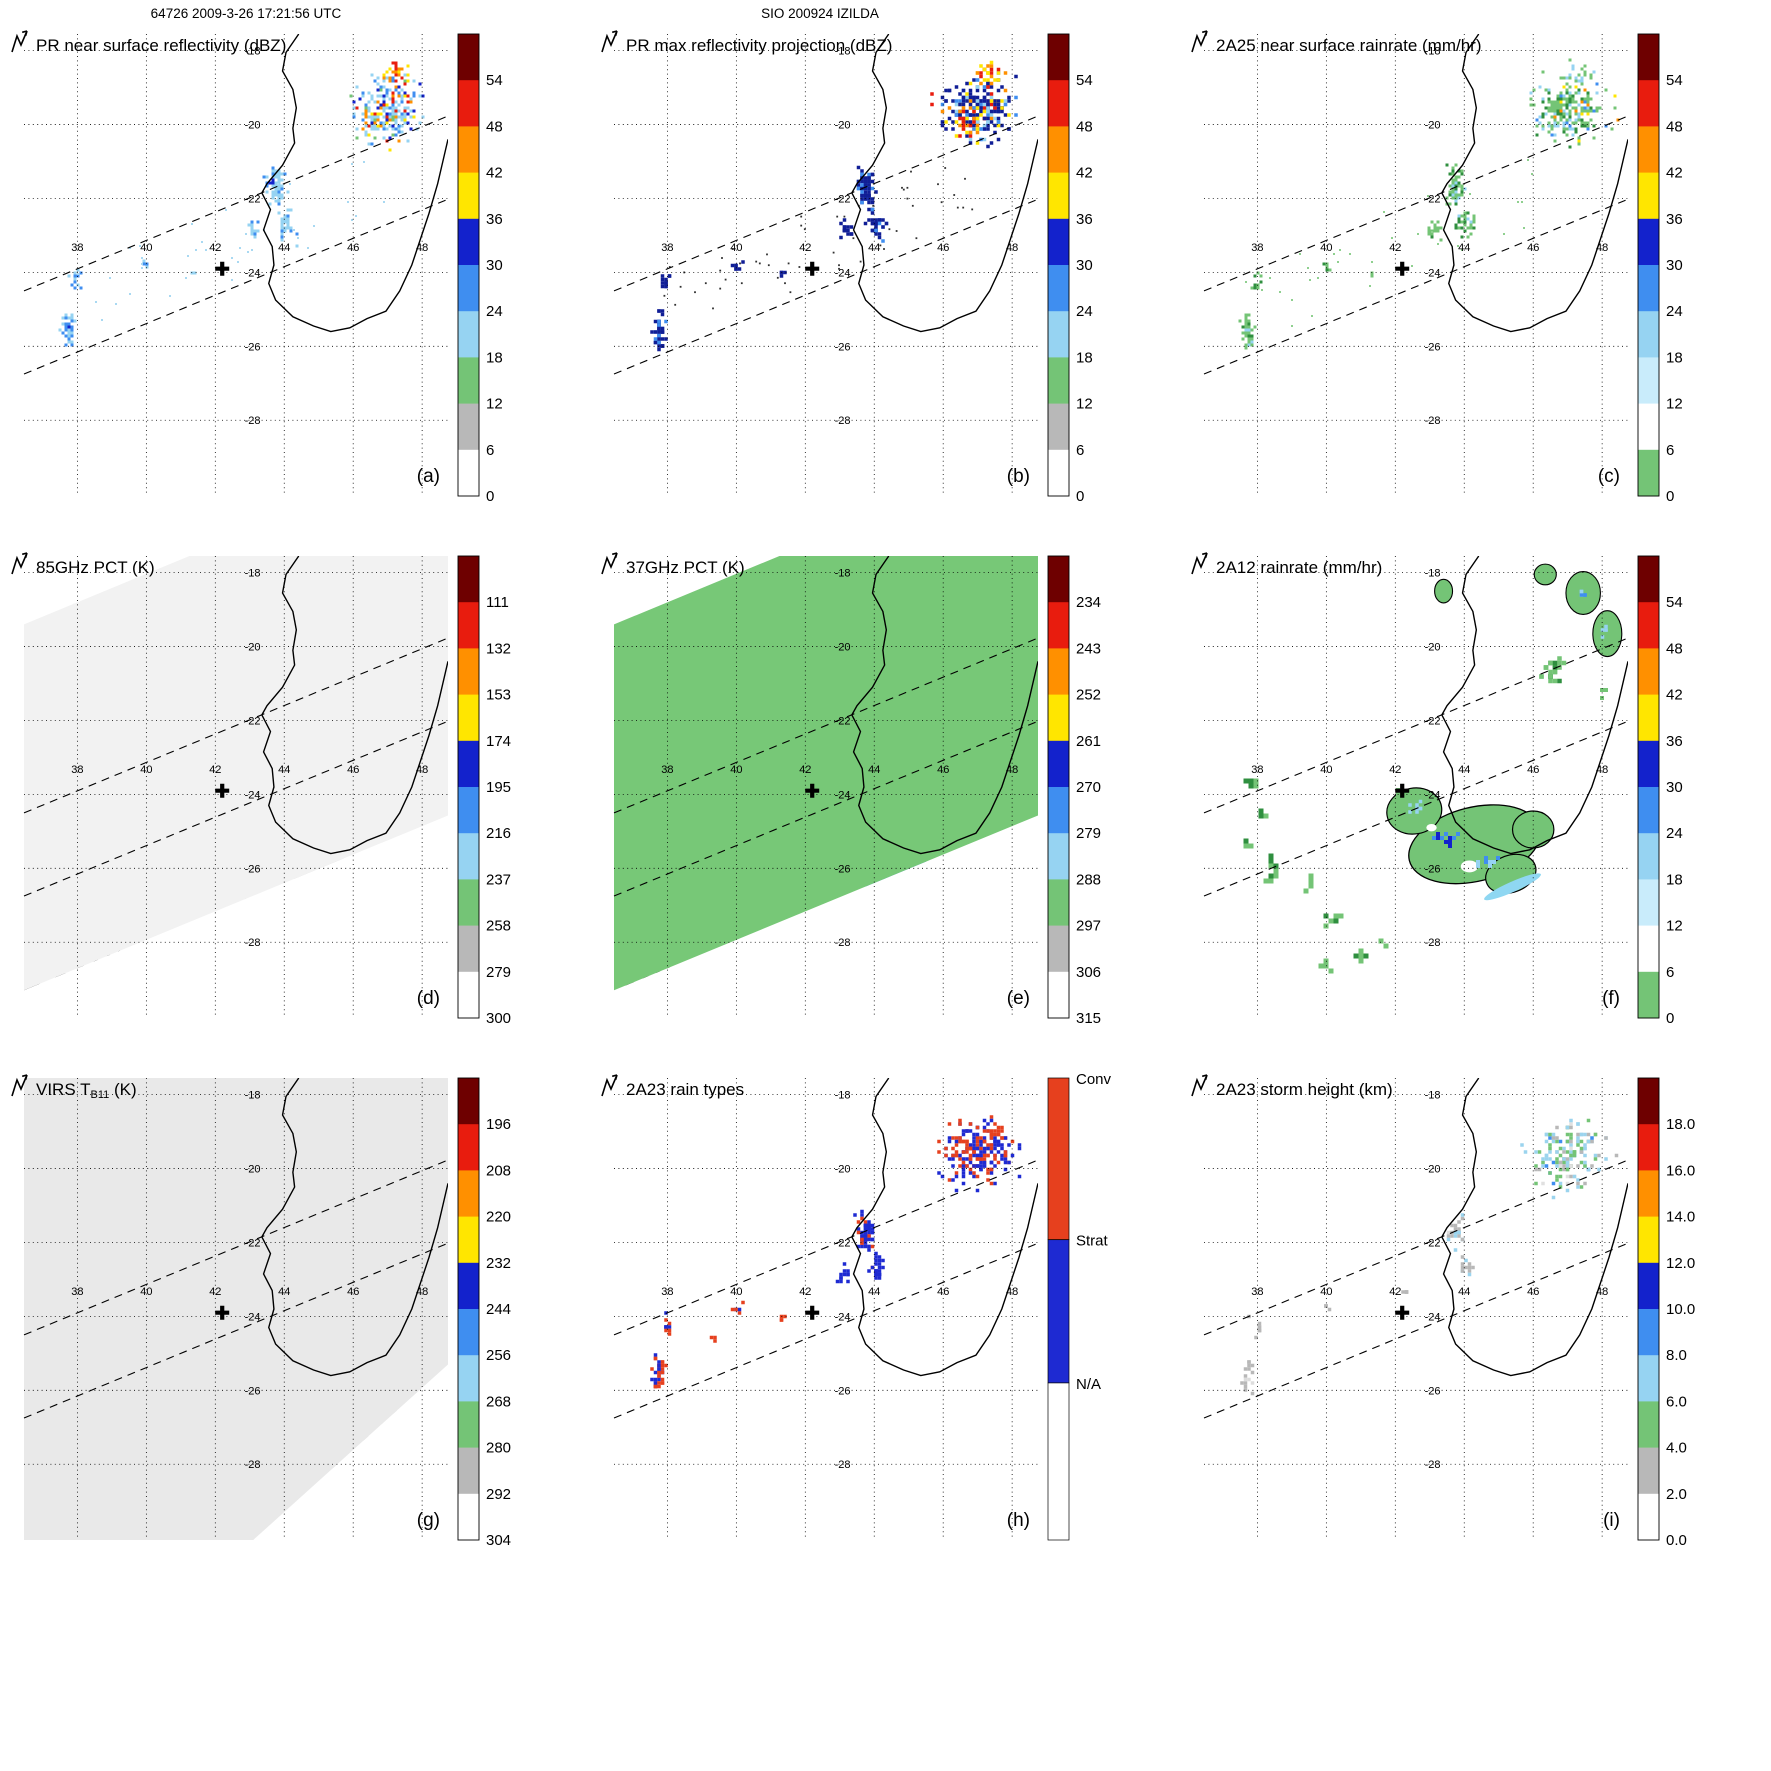 This screenshot has width=1771, height=1771. Describe the element at coordinates (1299, 567) in the screenshot. I see `panel-title: 2A12 rainrate (mm/hr)` at that location.